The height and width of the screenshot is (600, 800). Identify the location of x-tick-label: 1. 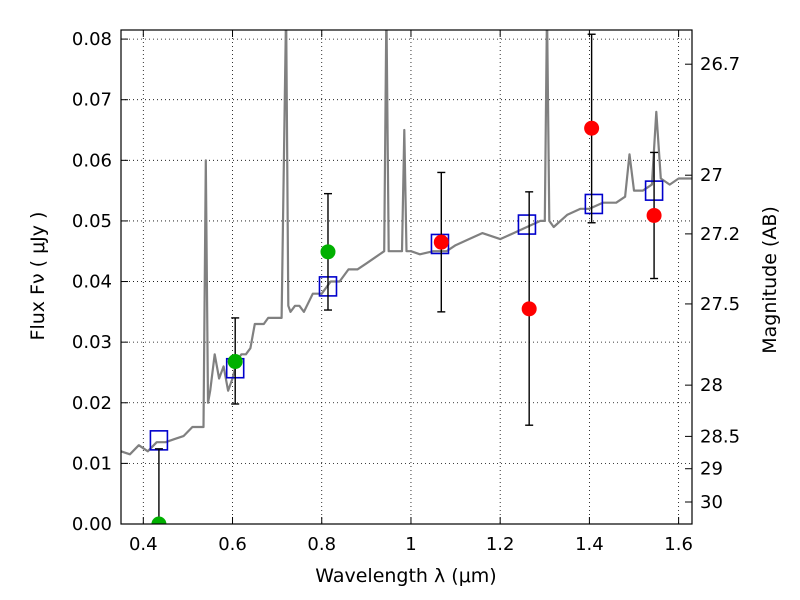
(410, 544).